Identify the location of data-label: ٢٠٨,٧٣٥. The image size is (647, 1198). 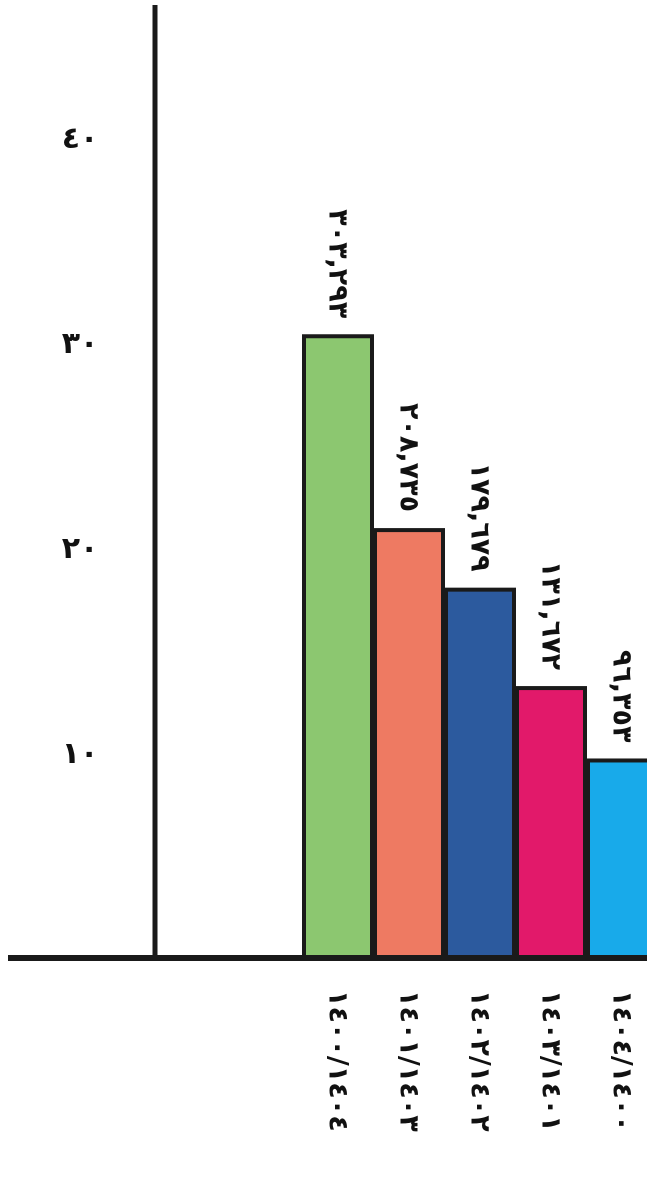
(409, 457).